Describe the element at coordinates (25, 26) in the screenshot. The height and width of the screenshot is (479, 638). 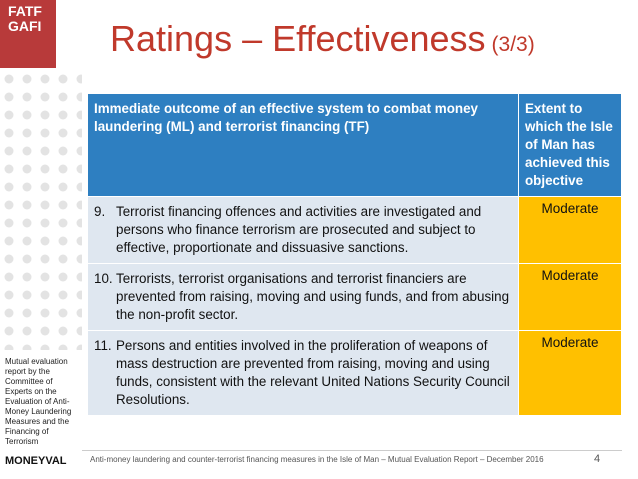
I see `logo-line: GAFI` at that location.